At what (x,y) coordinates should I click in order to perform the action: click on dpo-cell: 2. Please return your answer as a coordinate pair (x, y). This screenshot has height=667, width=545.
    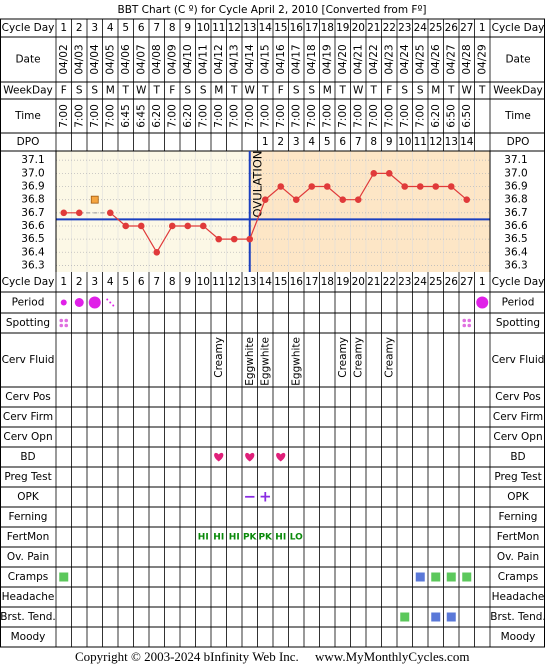
    Looking at the image, I should click on (280, 142).